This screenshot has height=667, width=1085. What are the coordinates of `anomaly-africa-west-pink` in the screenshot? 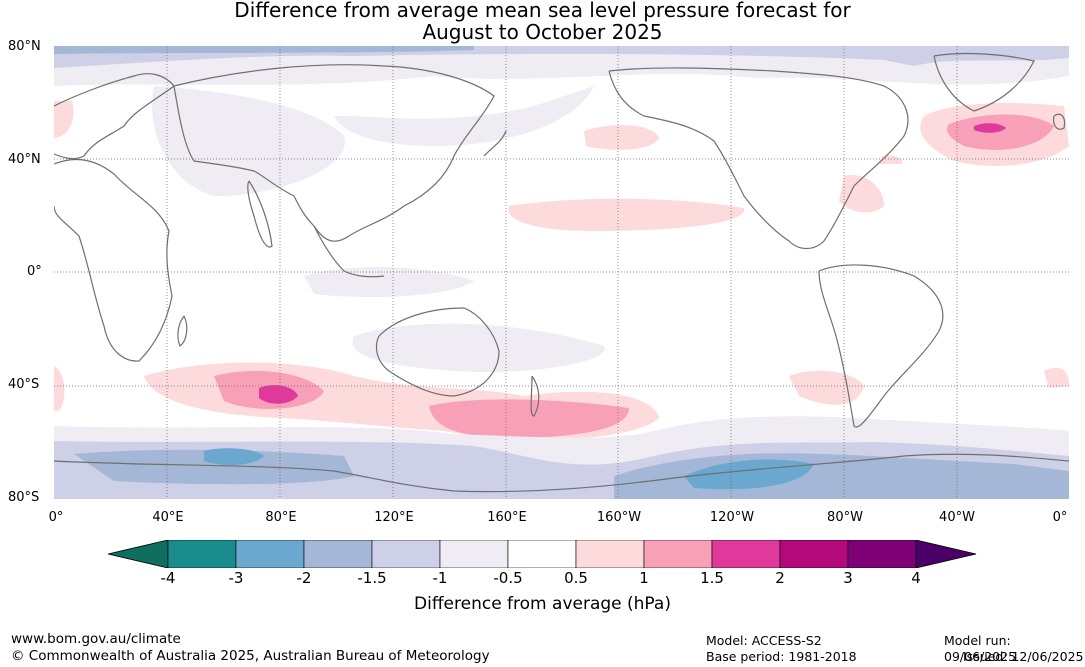 It's located at (59, 388).